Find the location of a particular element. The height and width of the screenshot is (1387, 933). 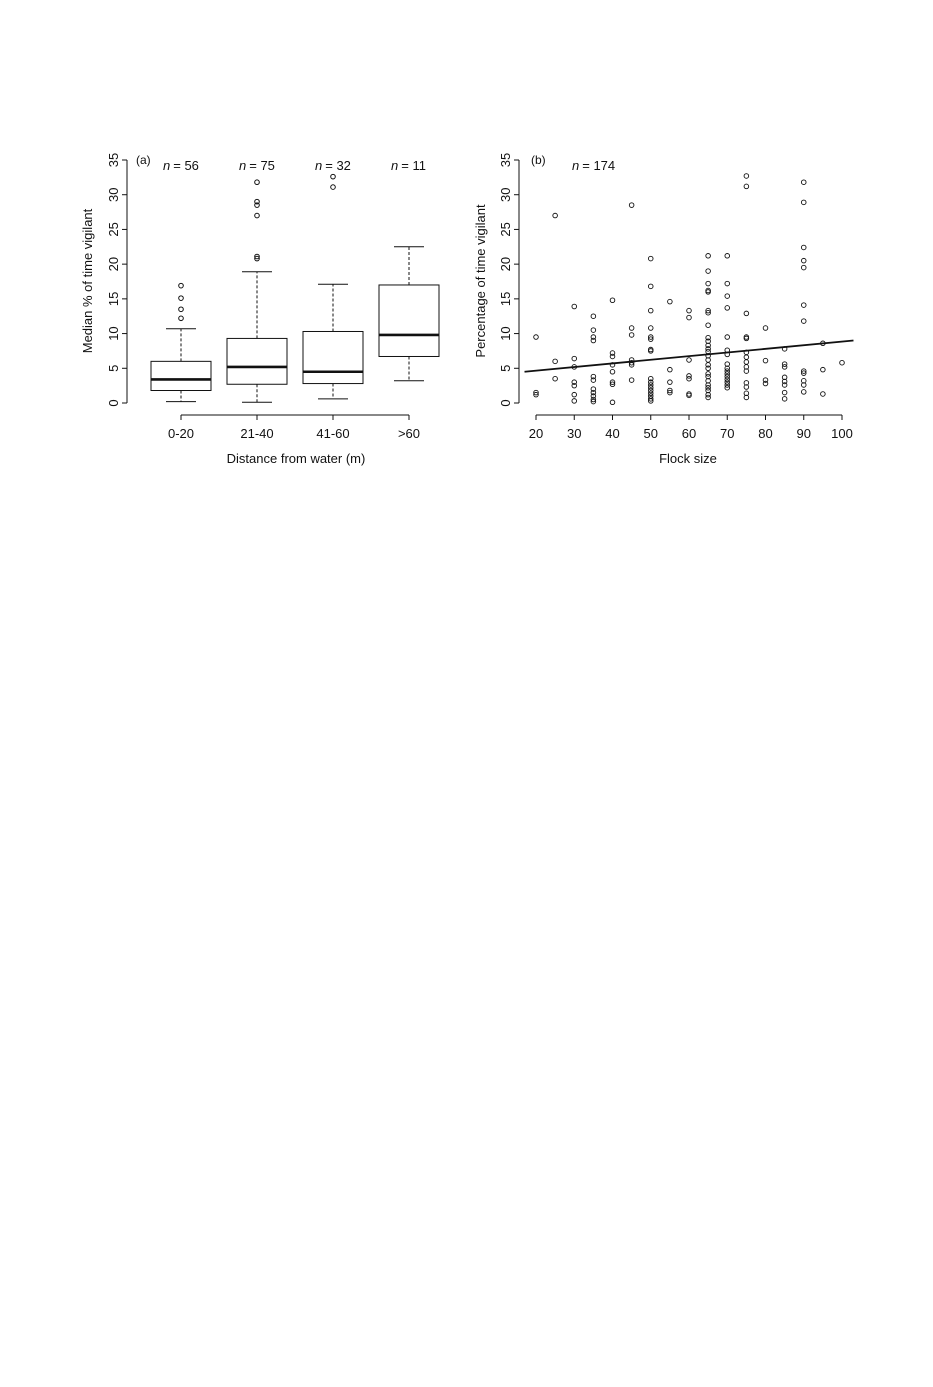

panel-b-y-axis-label: Percentage of time vigilant is located at coordinates (480, 281).